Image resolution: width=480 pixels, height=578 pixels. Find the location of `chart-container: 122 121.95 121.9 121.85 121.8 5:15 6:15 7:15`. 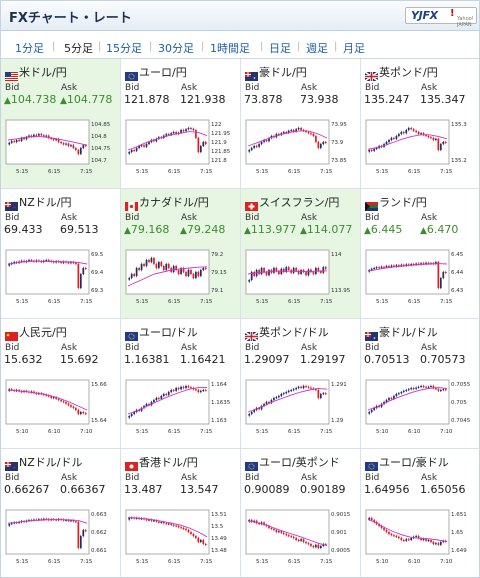

chart-container: 122 121.95 121.9 121.85 121.8 5:15 6:15 7:15 is located at coordinates (180, 148).